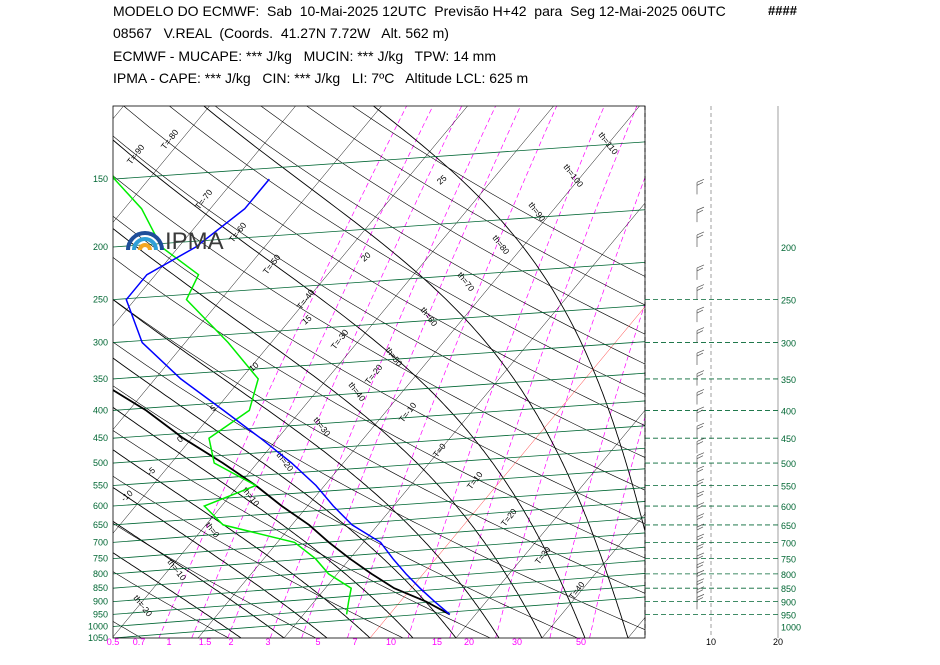  What do you see at coordinates (100, 463) in the screenshot?
I see `pressure-tick-label-left: 500` at bounding box center [100, 463].